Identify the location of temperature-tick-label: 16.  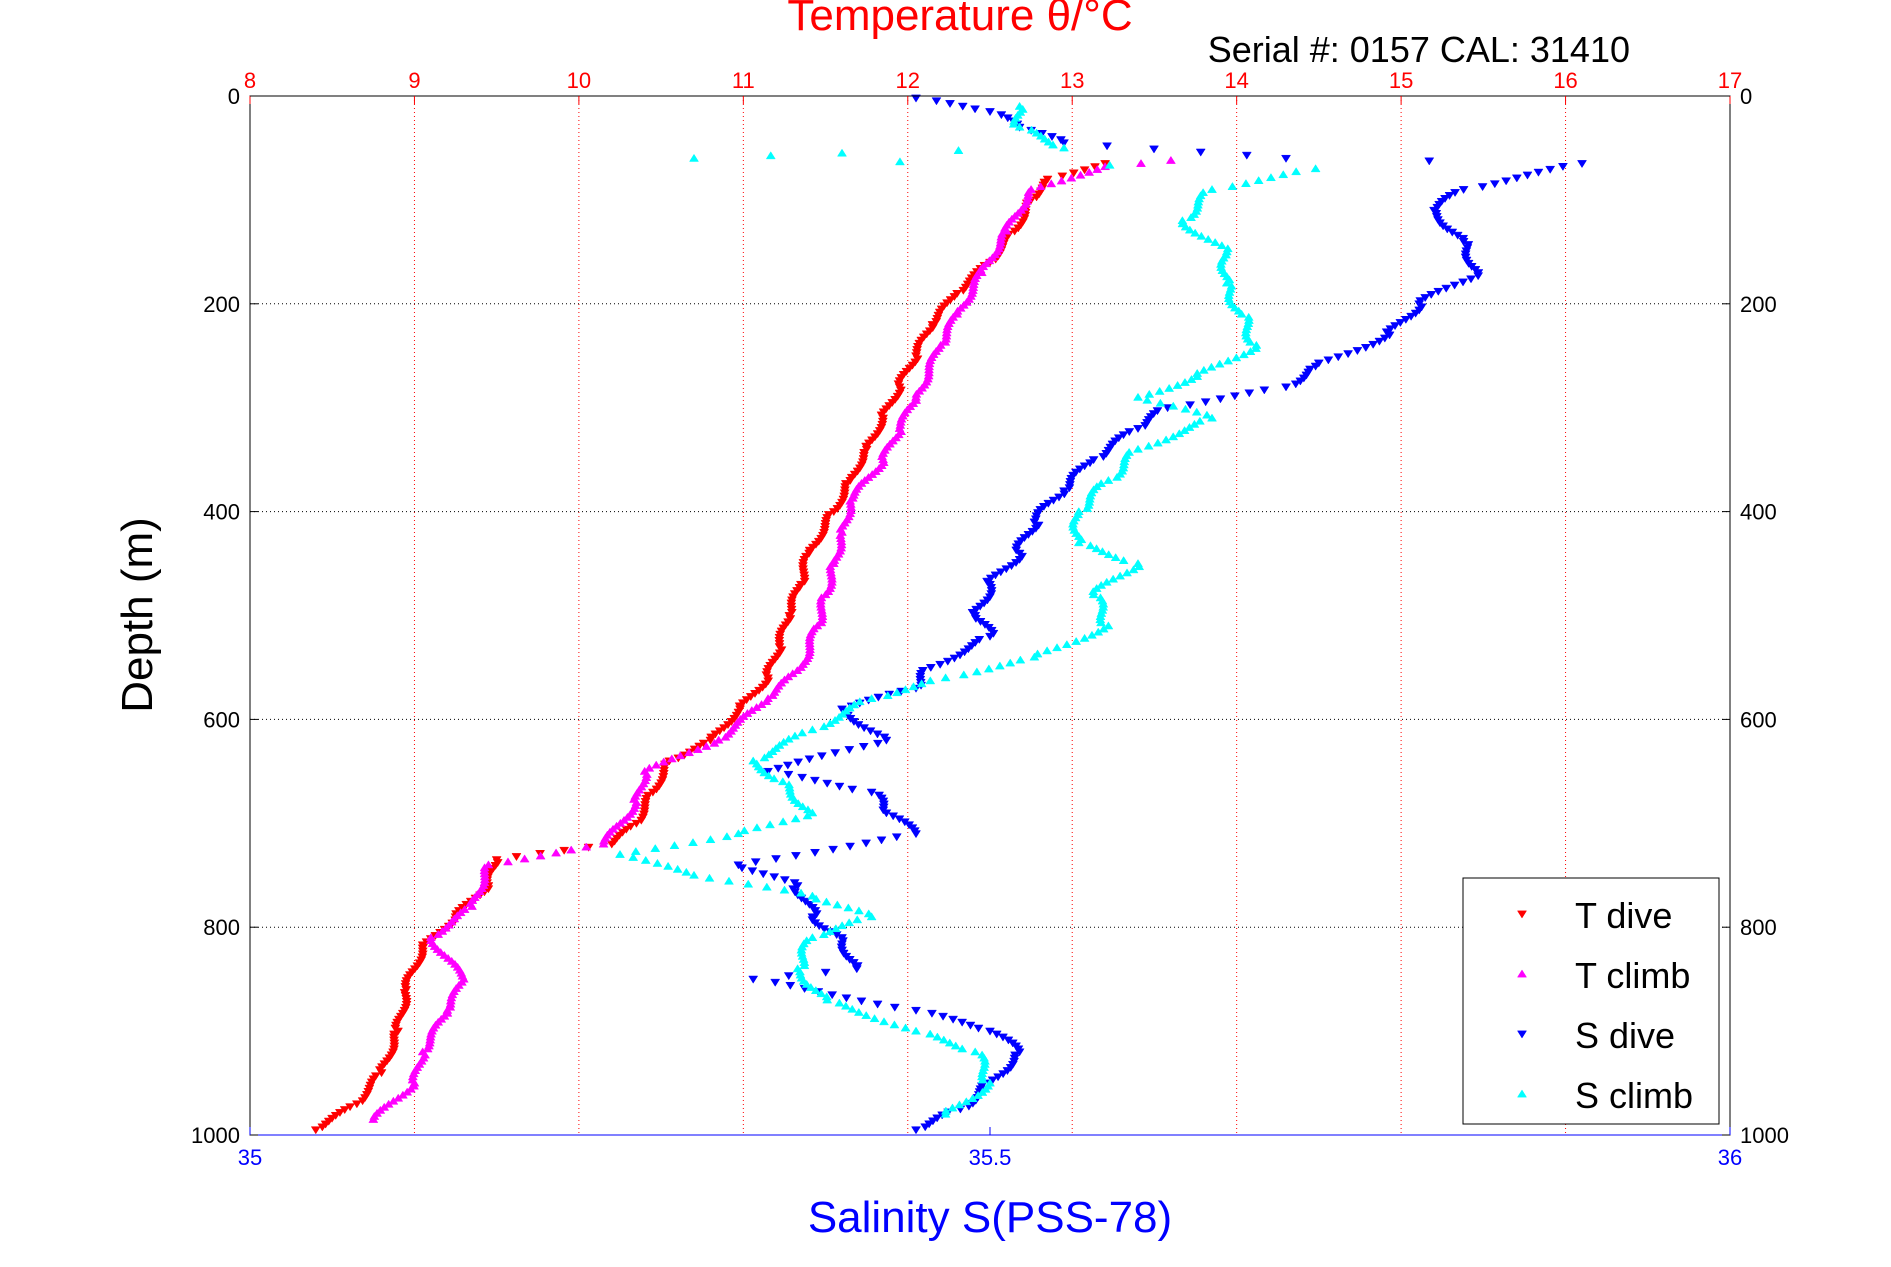
(1565, 80).